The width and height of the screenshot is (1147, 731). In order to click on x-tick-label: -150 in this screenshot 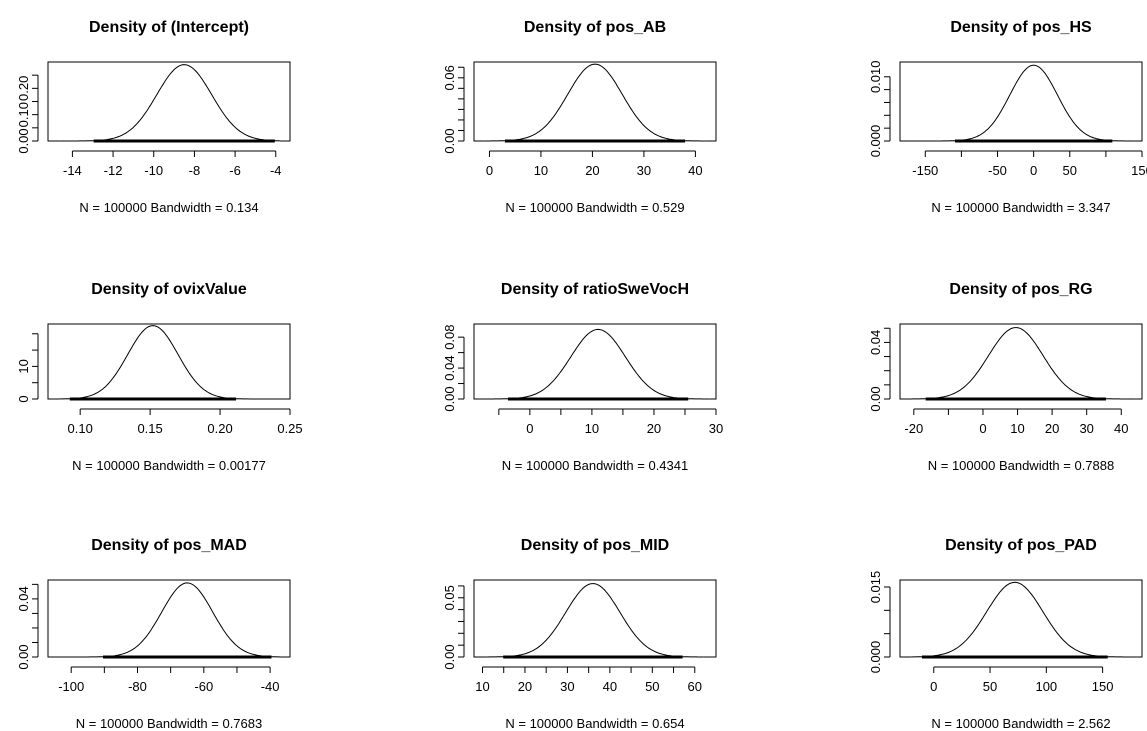, I will do `click(925, 170)`.